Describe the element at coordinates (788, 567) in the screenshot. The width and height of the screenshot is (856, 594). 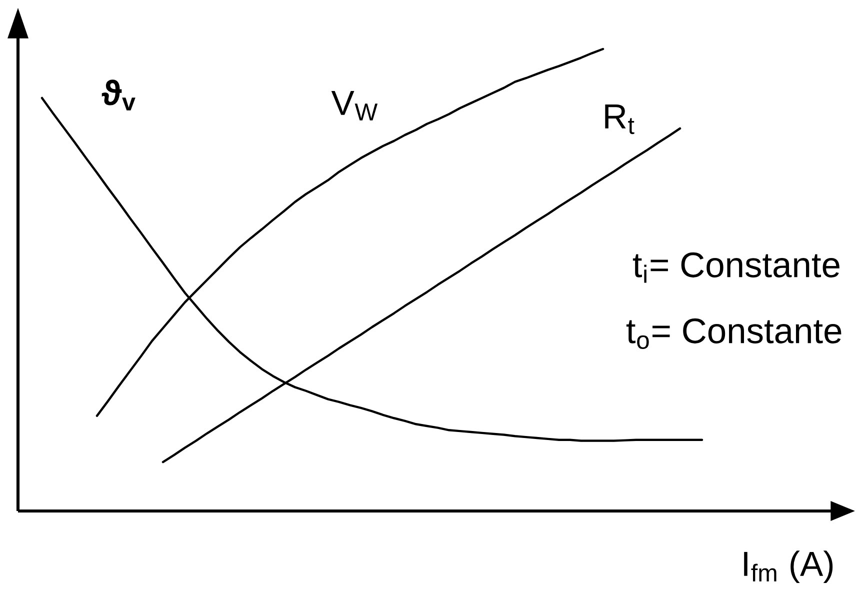
I see `x-axis-title: I$_{fm}$ (A)` at that location.